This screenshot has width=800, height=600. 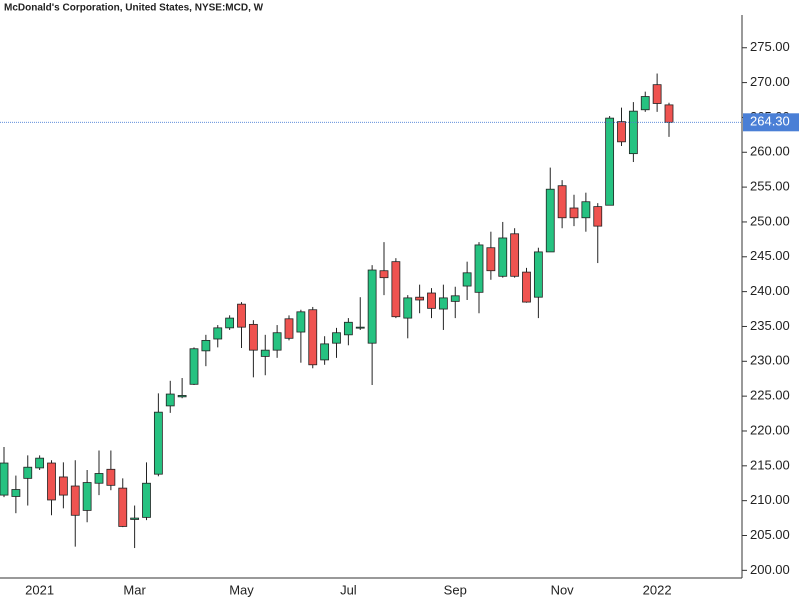 I want to click on x-tick-label: Mar, so click(x=134, y=589).